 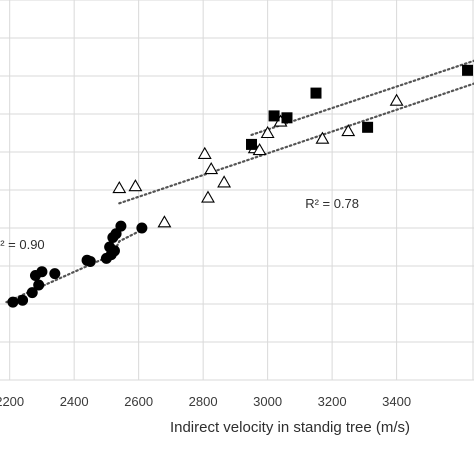 What do you see at coordinates (179, 224) in the screenshot?
I see `annotations: R² = 0.90 R² = 0.78` at bounding box center [179, 224].